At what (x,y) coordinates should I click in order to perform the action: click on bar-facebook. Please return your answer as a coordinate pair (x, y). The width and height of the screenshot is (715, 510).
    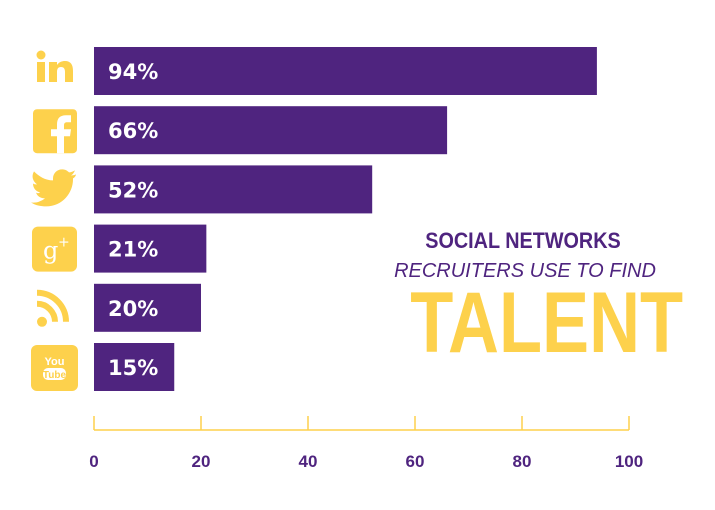
    Looking at the image, I should click on (271, 130).